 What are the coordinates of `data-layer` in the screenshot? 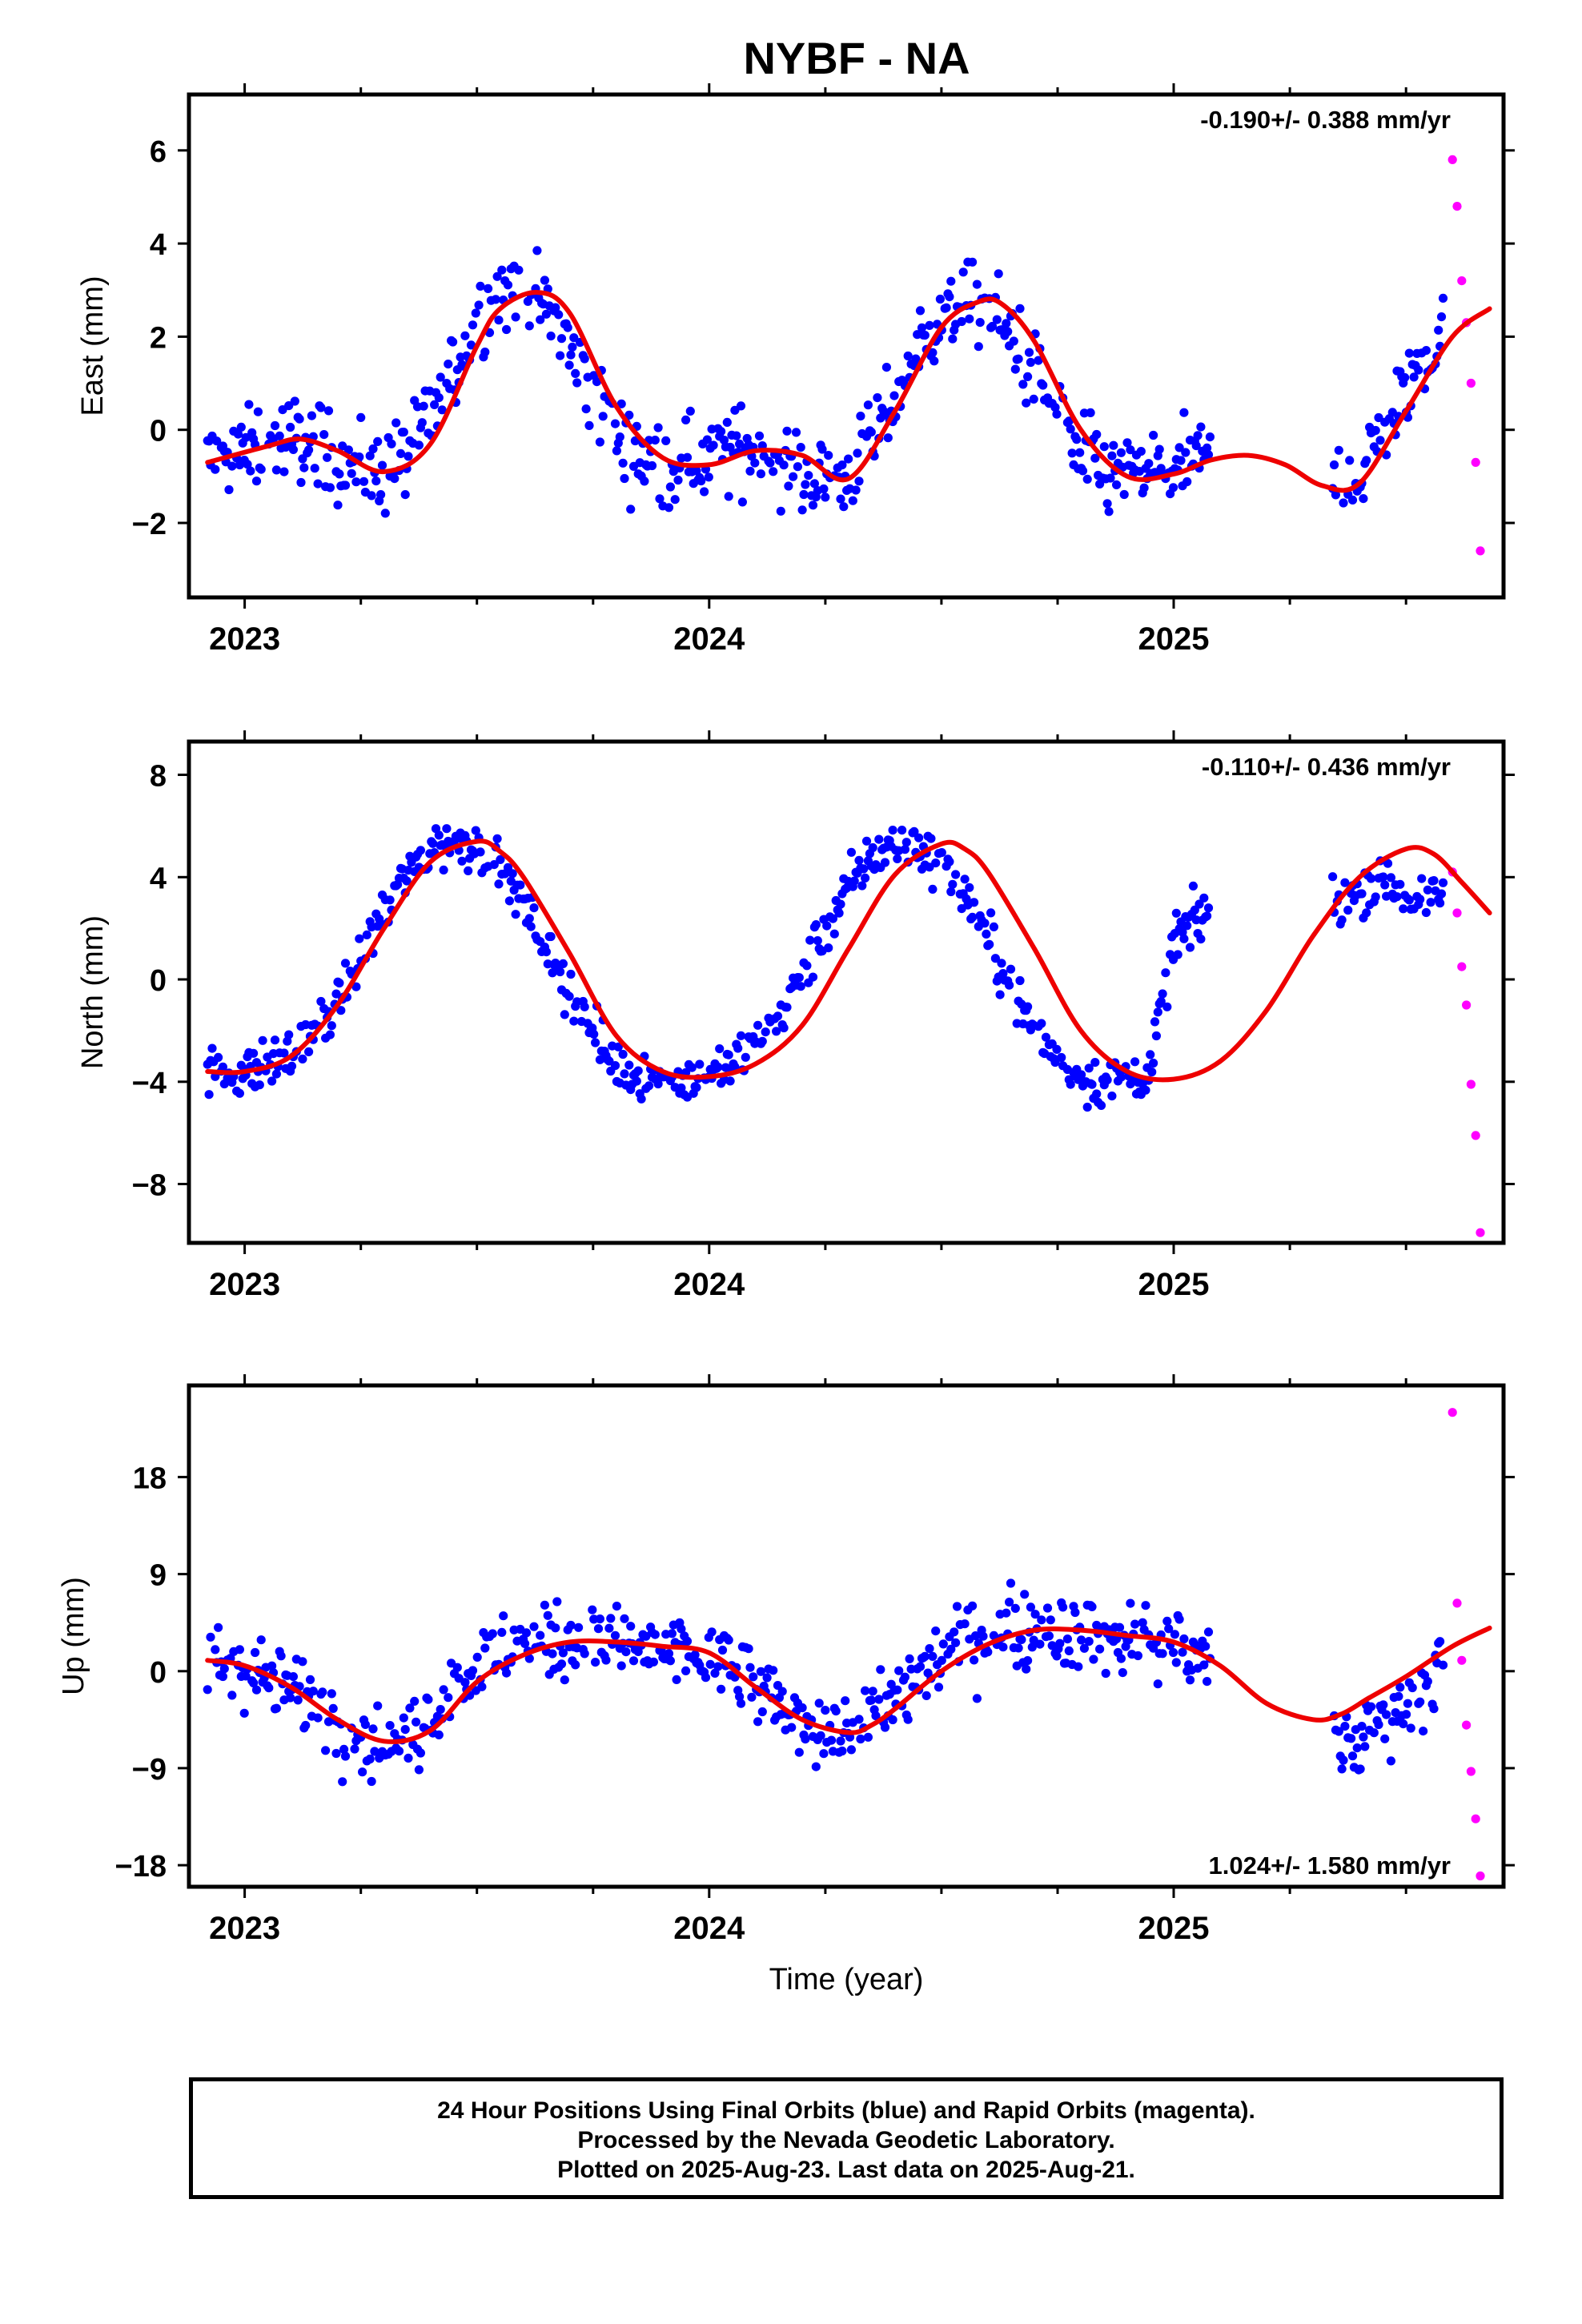 It's located at (847, 356).